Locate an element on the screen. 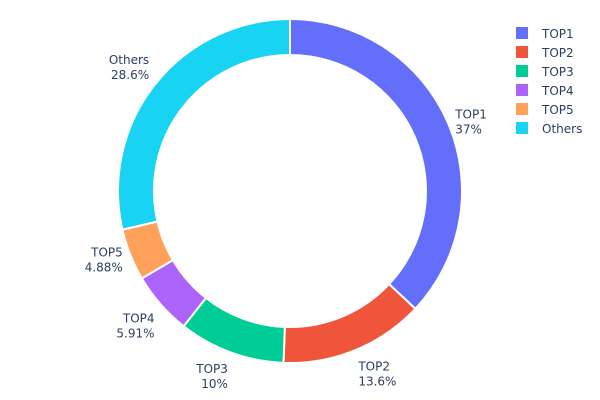 This screenshot has width=600, height=400. slice-label-name: TOP4 is located at coordinates (138, 319).